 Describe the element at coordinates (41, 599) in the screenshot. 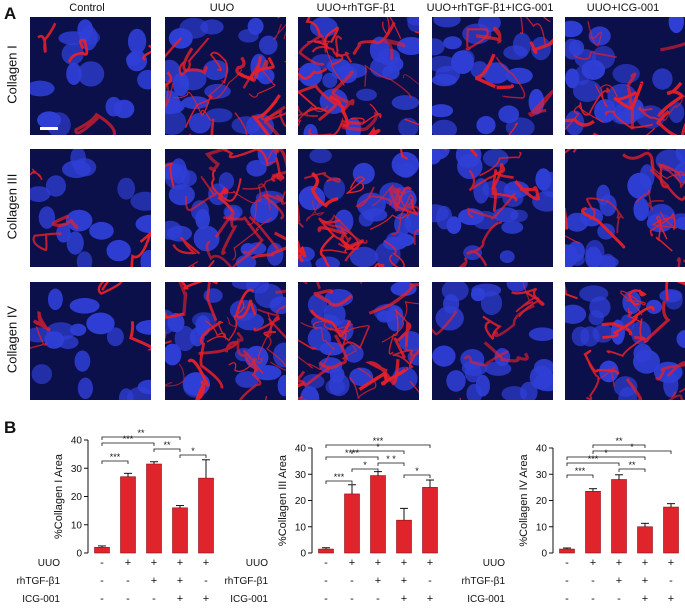

I see `condition-label: ICG-001` at that location.